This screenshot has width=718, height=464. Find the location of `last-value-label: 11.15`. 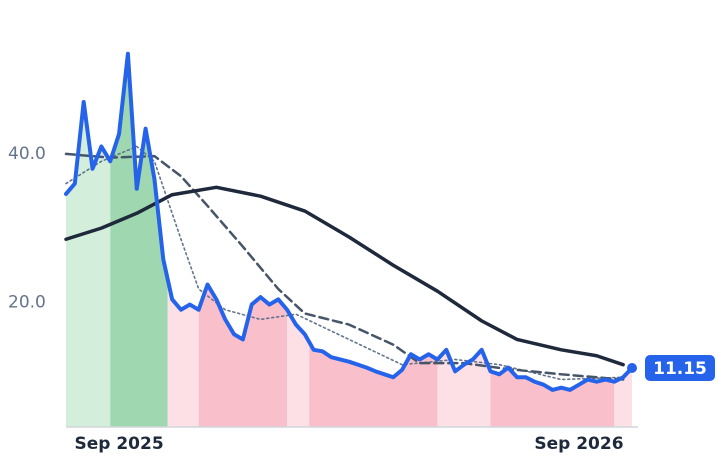

last-value-label: 11.15 is located at coordinates (680, 369).